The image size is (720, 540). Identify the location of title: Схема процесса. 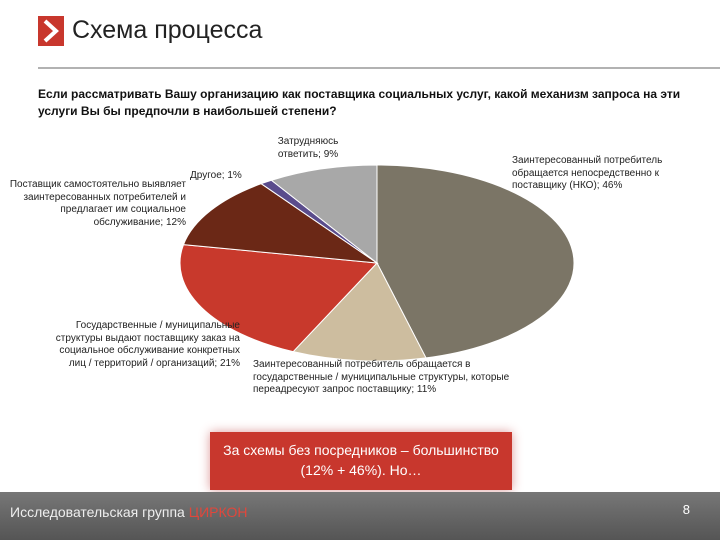
(167, 30).